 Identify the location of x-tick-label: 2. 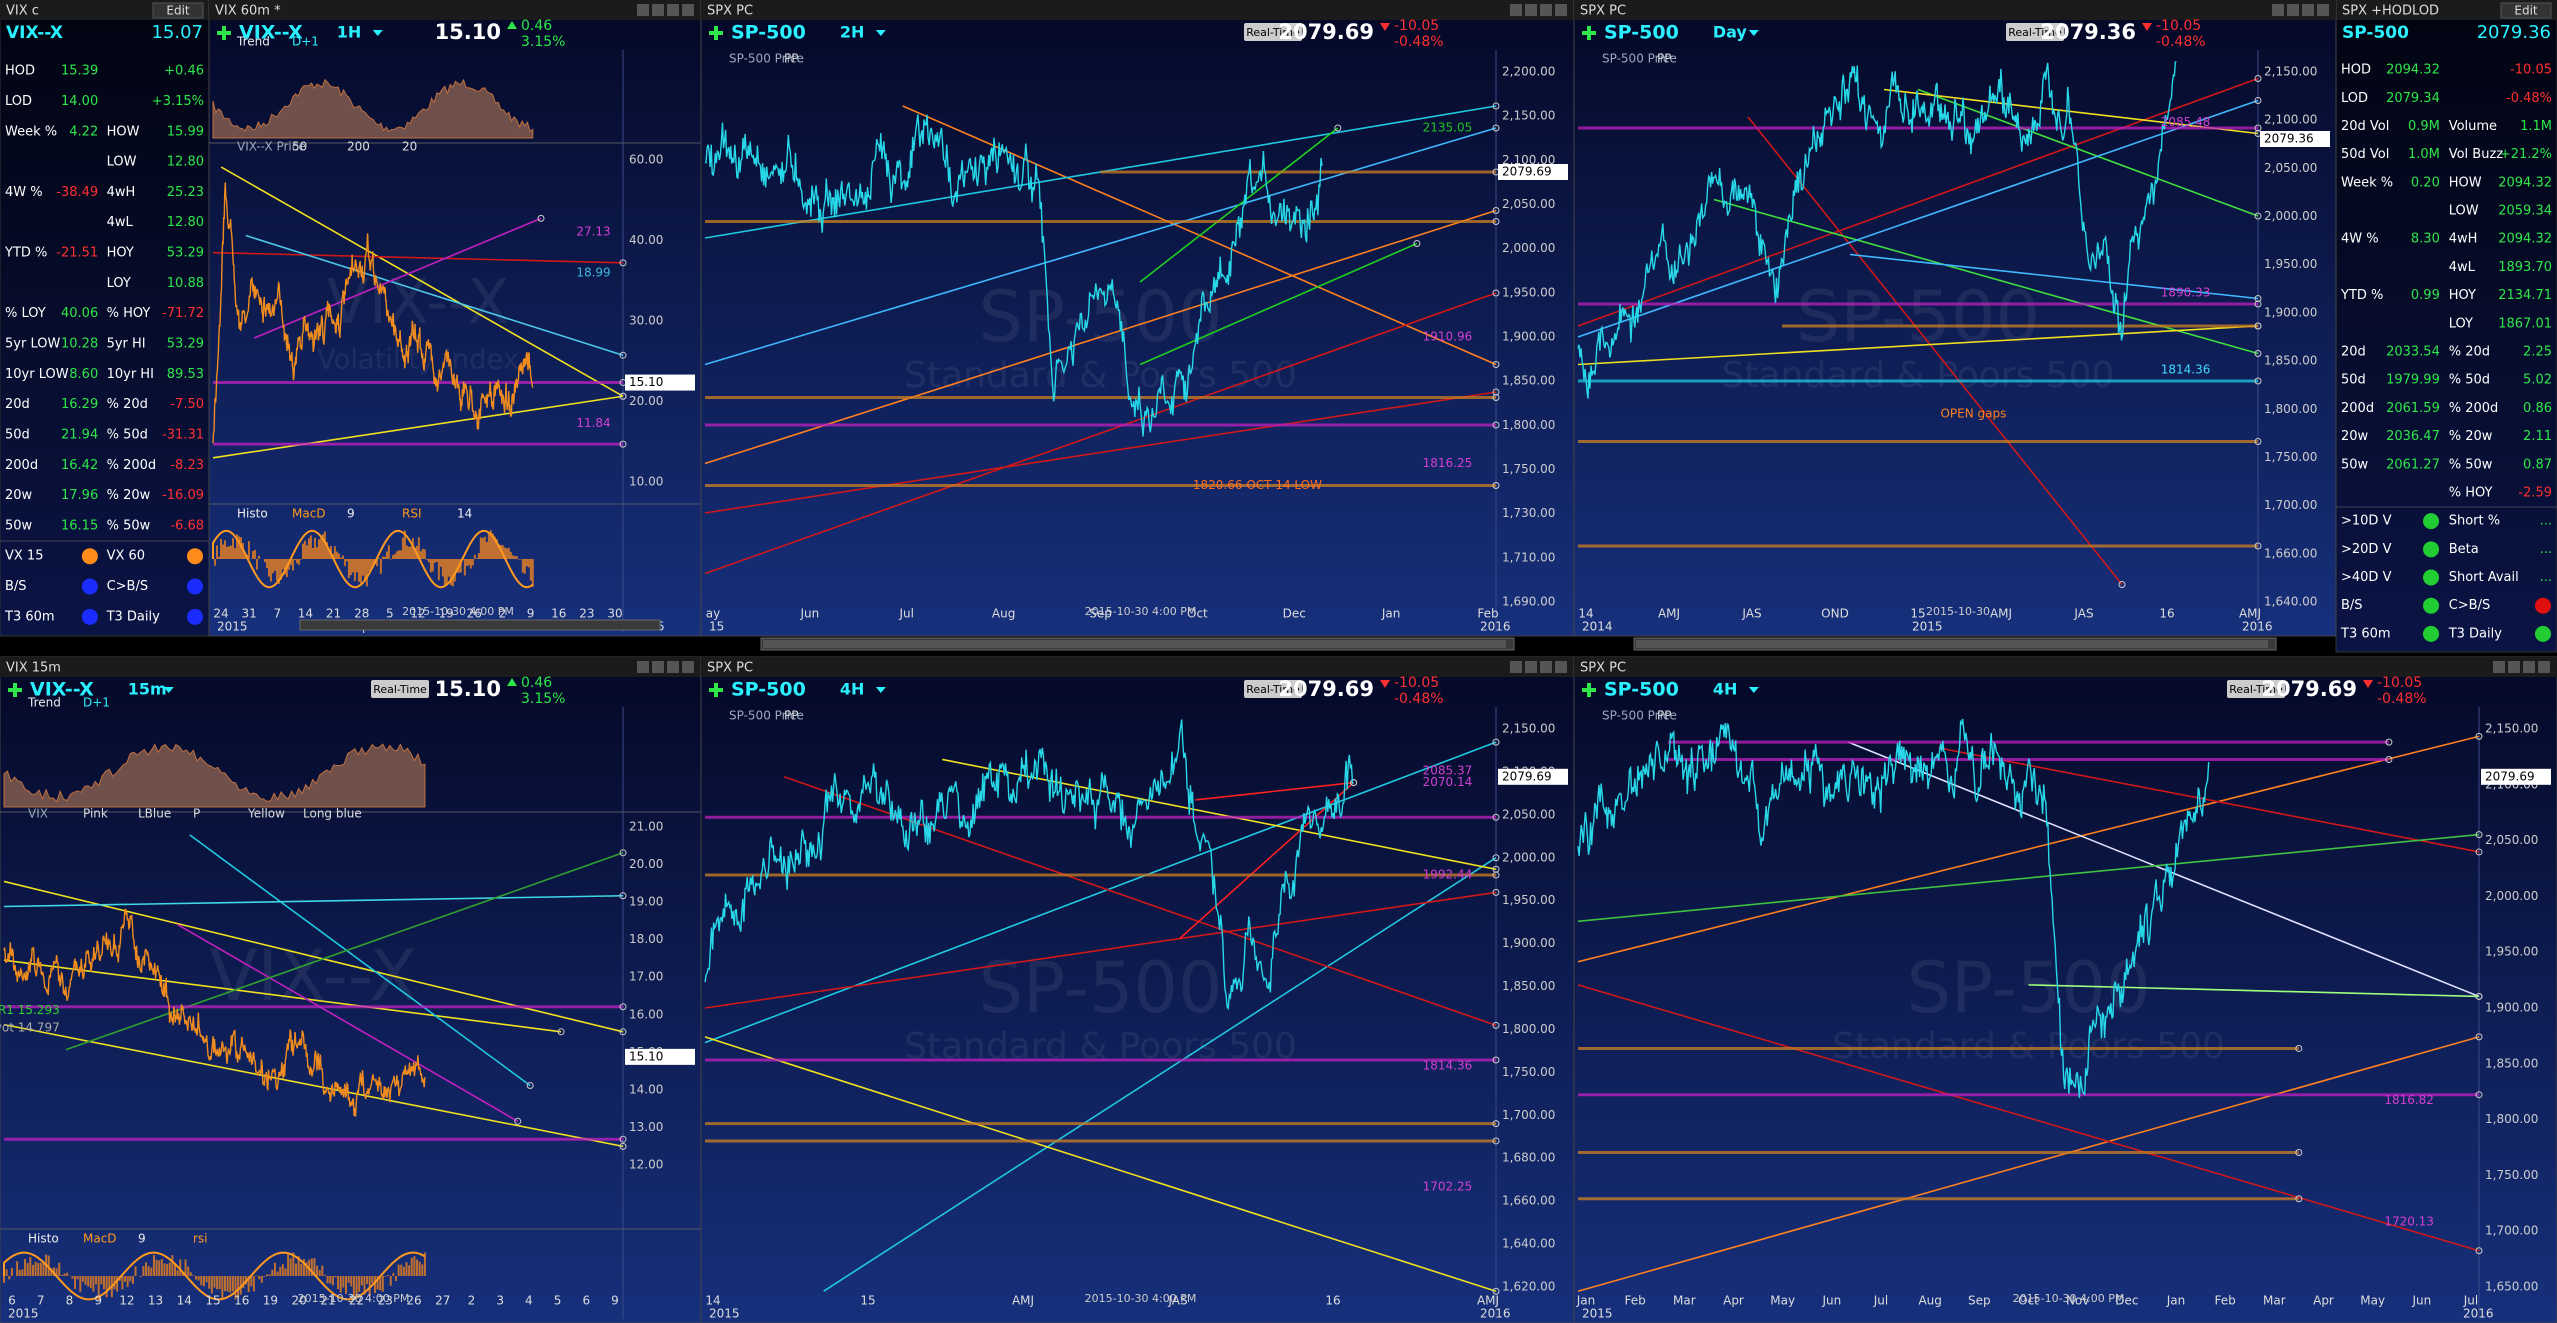
(472, 1301).